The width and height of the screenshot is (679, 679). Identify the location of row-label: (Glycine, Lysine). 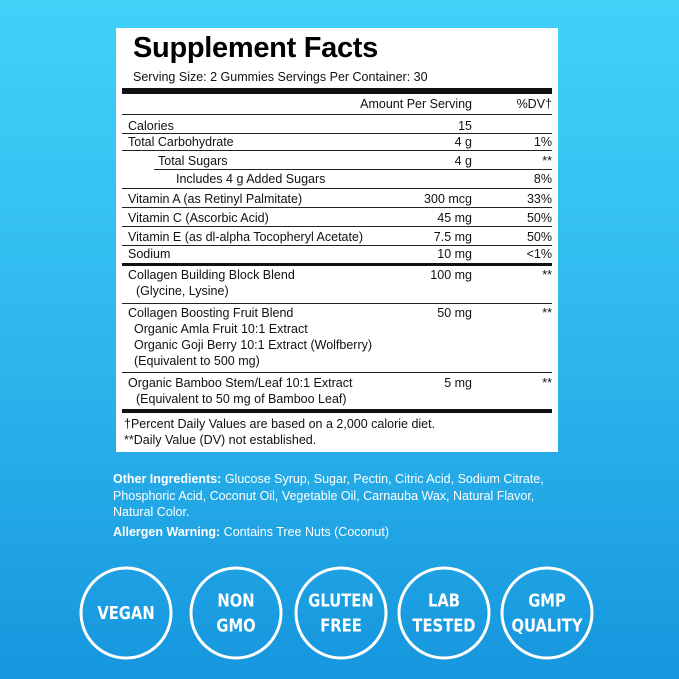
(182, 291).